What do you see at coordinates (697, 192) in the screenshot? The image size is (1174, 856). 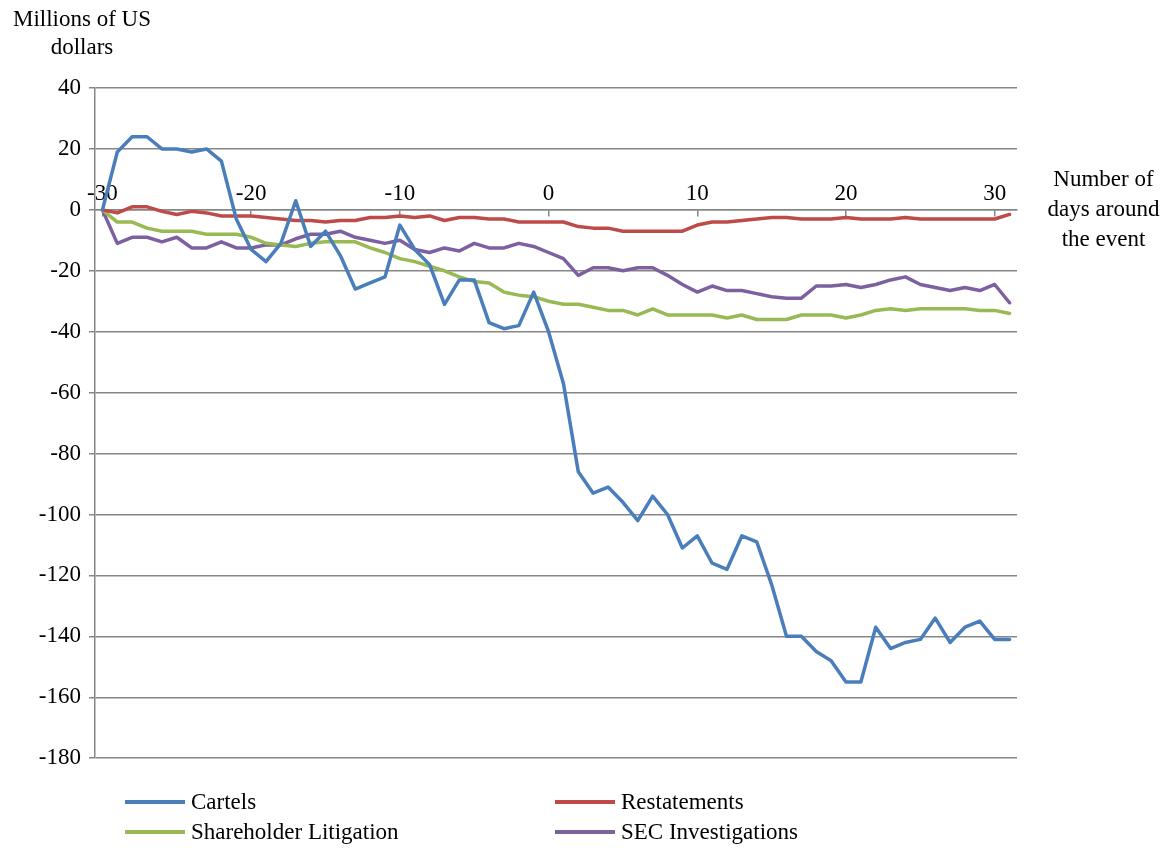 I see `x-tick-label: 10` at bounding box center [697, 192].